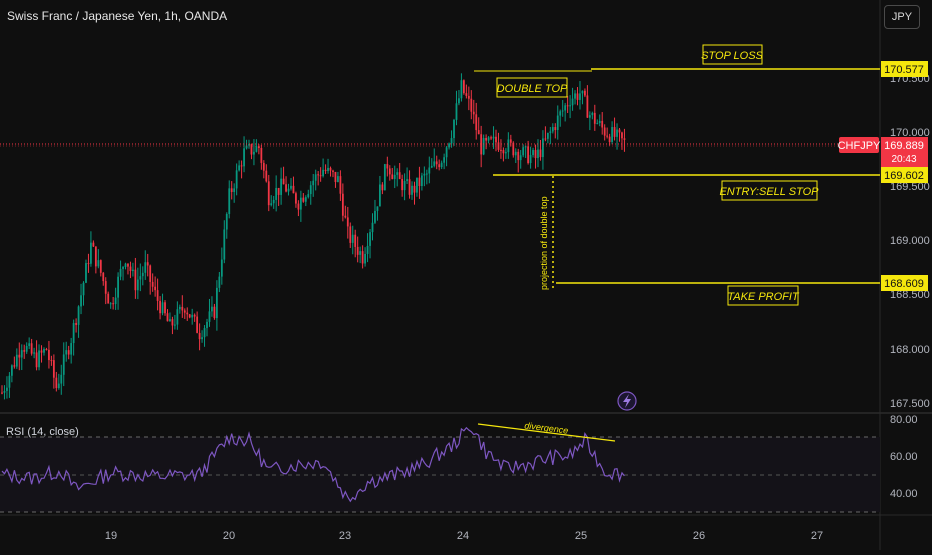 Image resolution: width=932 pixels, height=555 pixels. I want to click on double-top-box, so click(532, 87).